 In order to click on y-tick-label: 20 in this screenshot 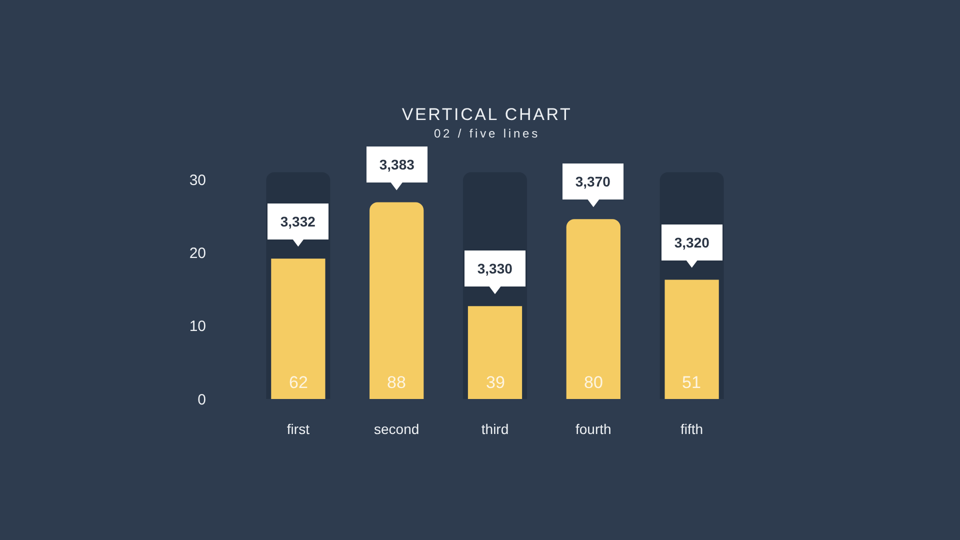, I will do `click(197, 253)`.